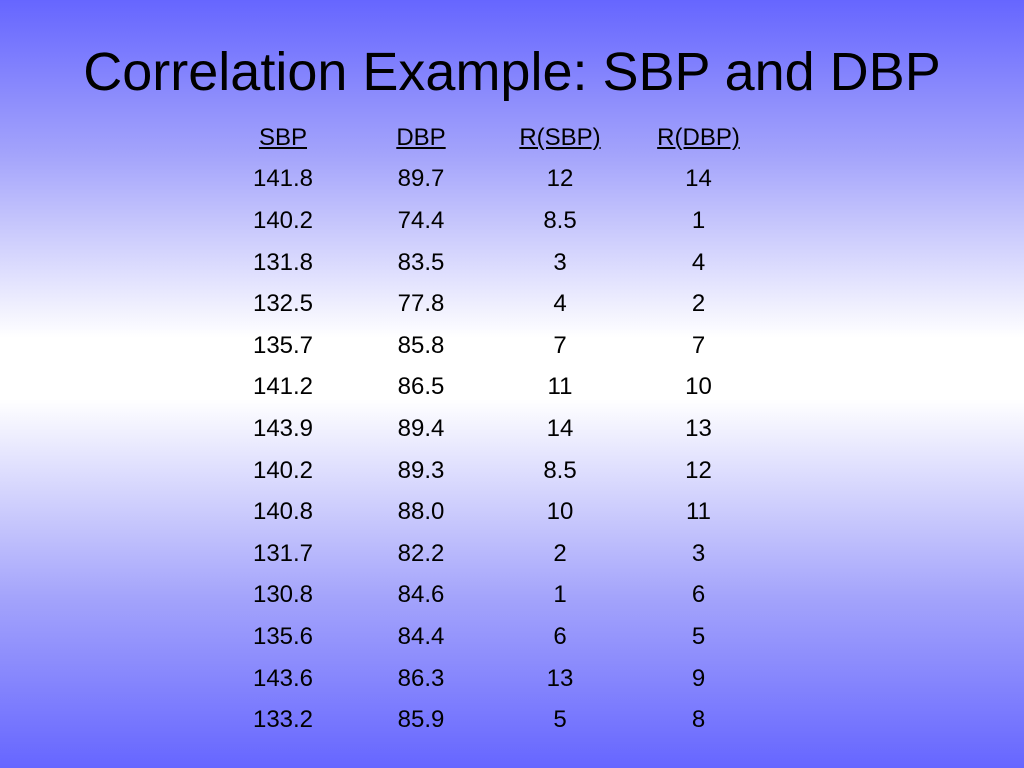  What do you see at coordinates (283, 428) in the screenshot?
I see `cell-sbp: 143.9` at bounding box center [283, 428].